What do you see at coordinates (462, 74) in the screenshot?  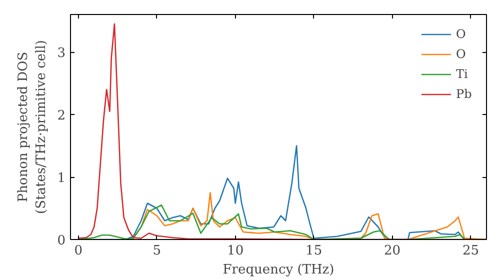 I see `legend-label: Ti` at bounding box center [462, 74].